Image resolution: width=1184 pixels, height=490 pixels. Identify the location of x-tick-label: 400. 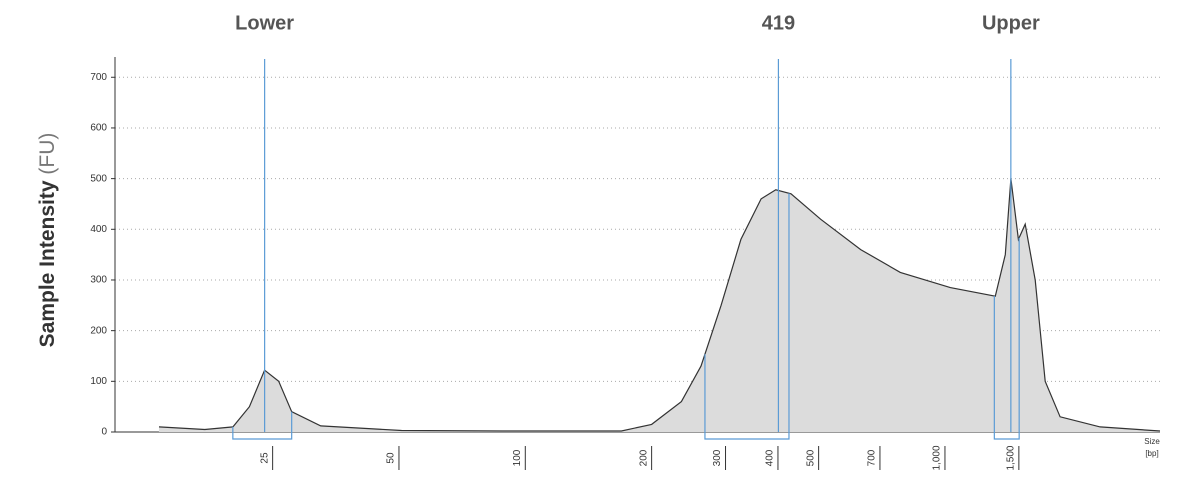
(770, 457).